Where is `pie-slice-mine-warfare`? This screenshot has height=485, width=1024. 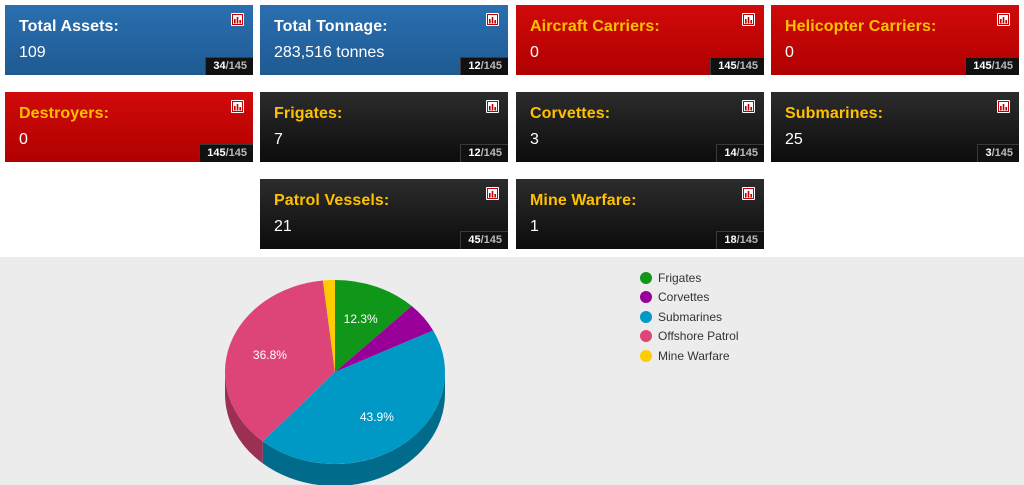 pie-slice-mine-warfare is located at coordinates (328, 326).